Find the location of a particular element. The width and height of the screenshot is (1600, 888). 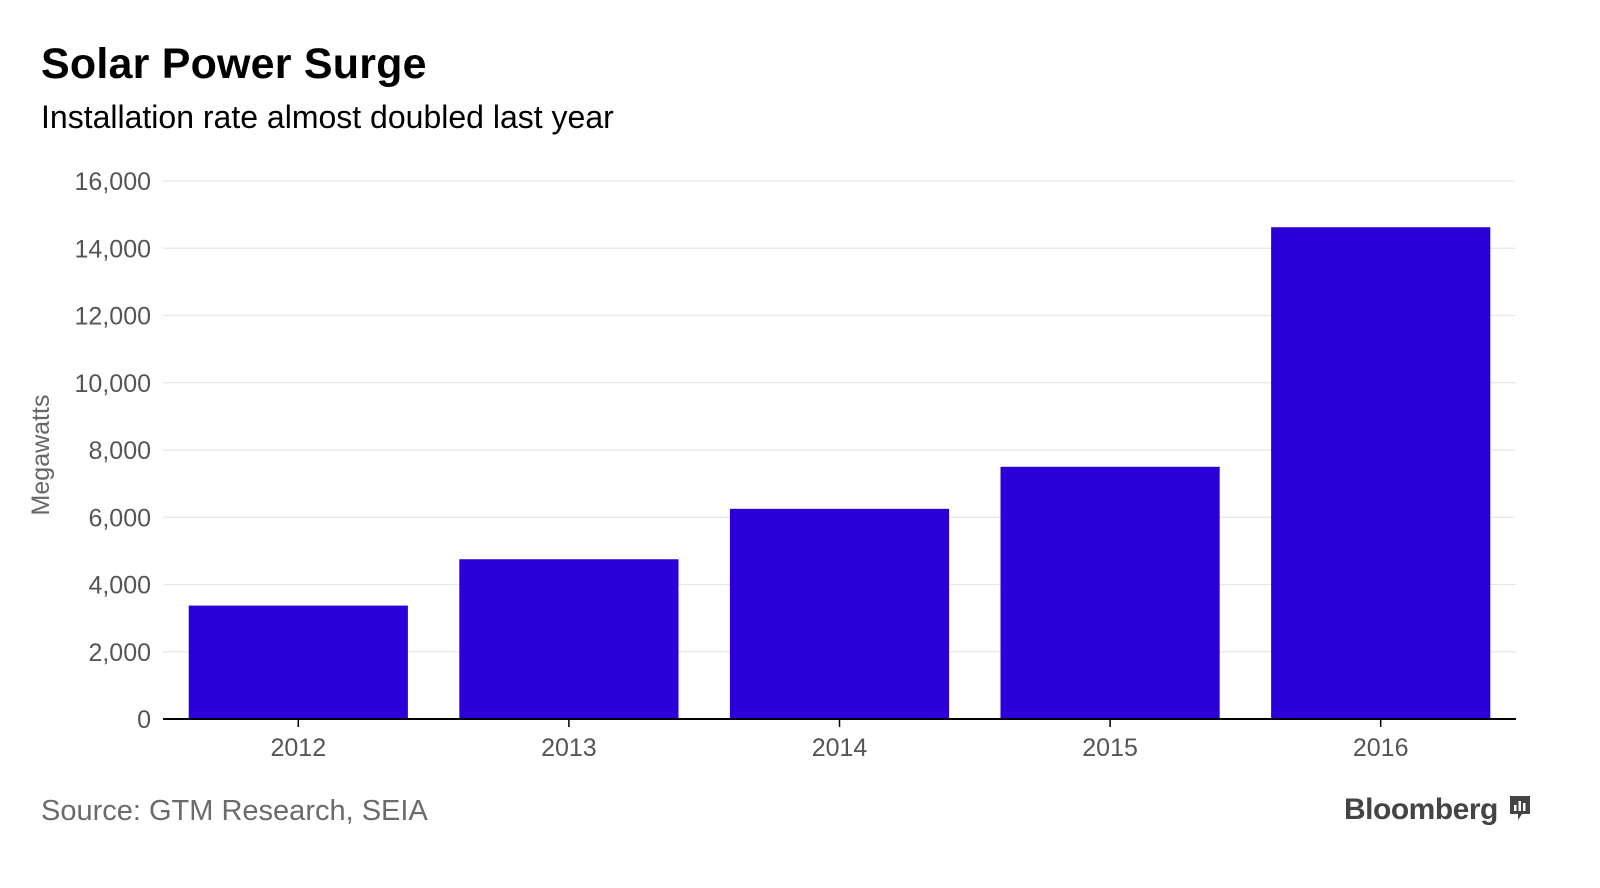

bar-2015 is located at coordinates (1110, 592).